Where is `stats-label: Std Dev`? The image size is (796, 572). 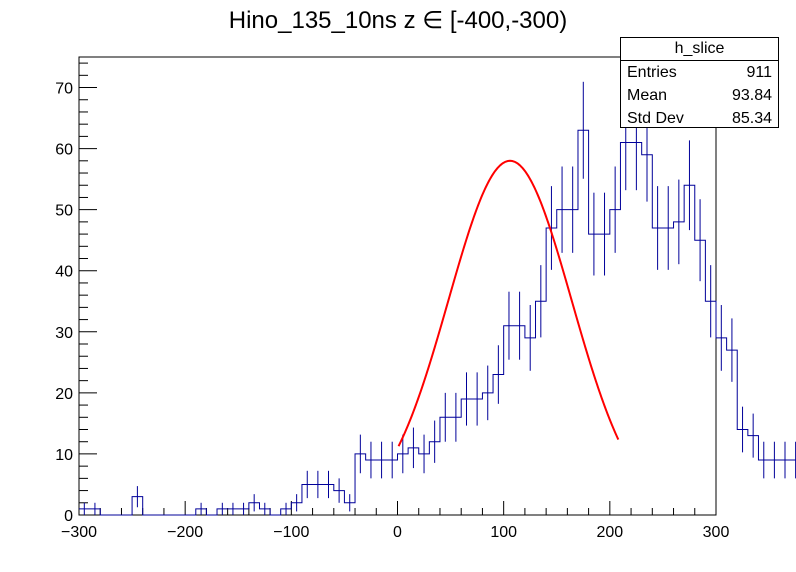 stats-label: Std Dev is located at coordinates (655, 118).